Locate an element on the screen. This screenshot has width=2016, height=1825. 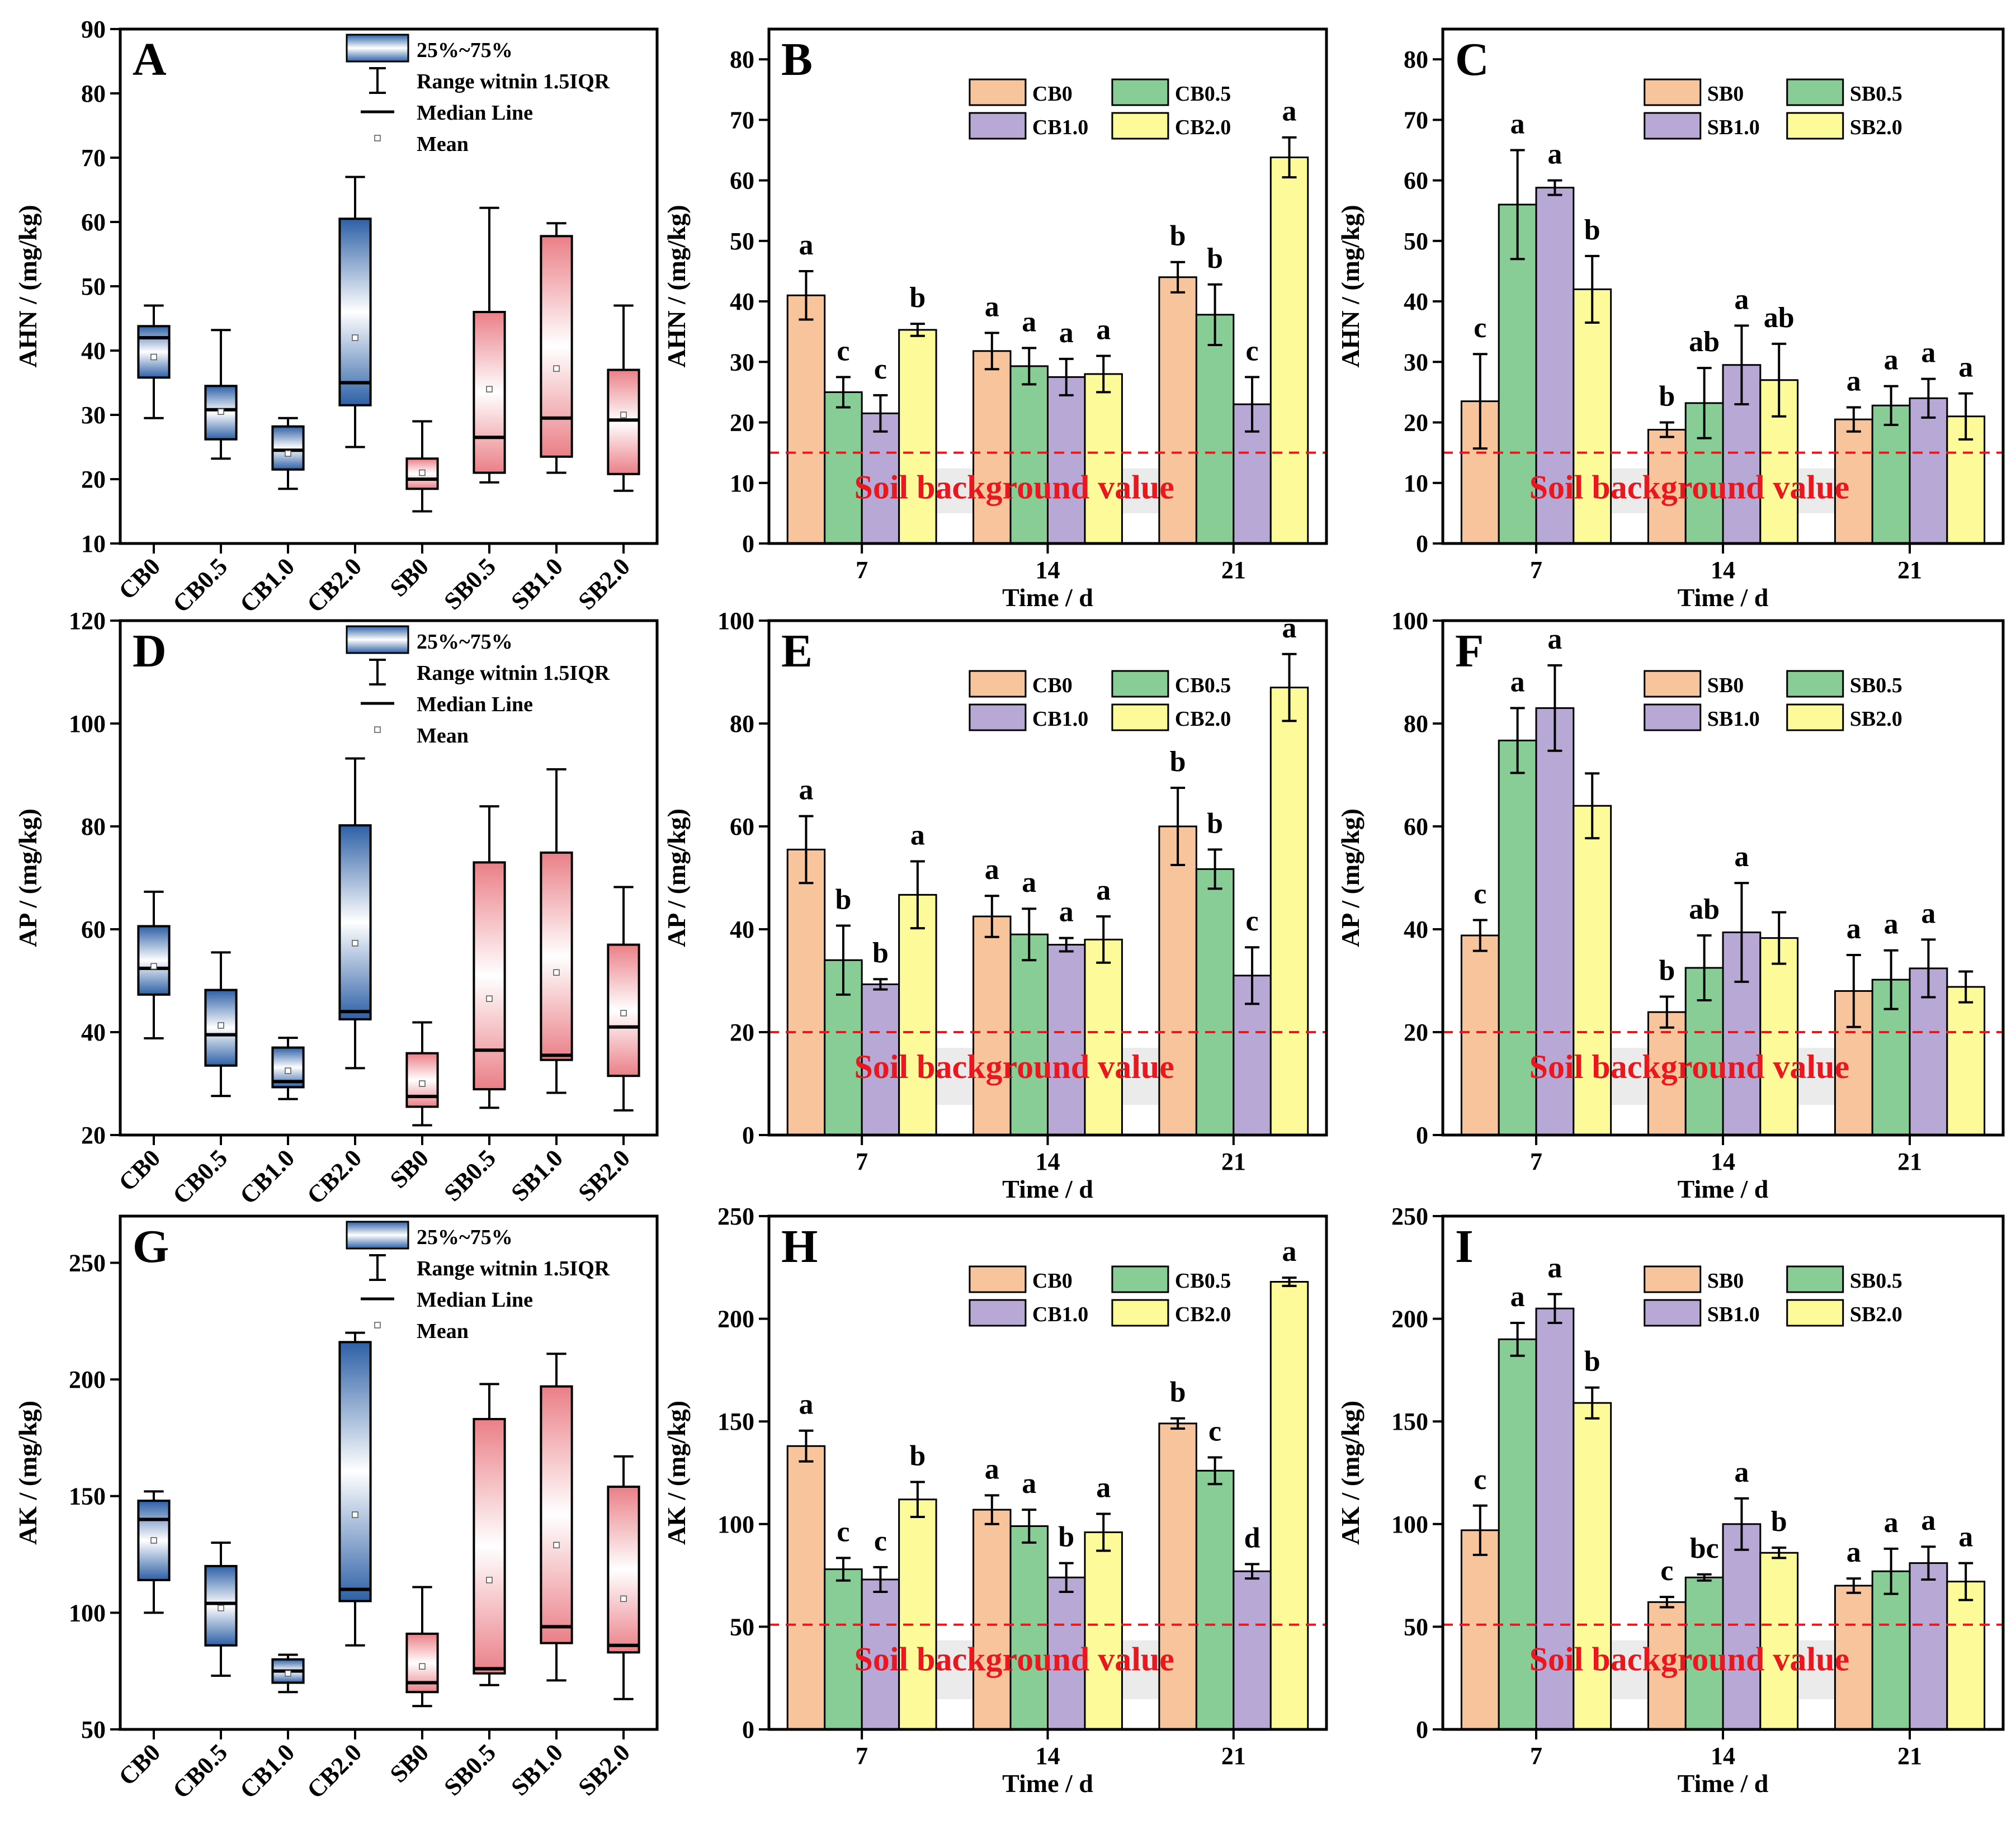
legend-label: 25%~75% is located at coordinates (465, 50).